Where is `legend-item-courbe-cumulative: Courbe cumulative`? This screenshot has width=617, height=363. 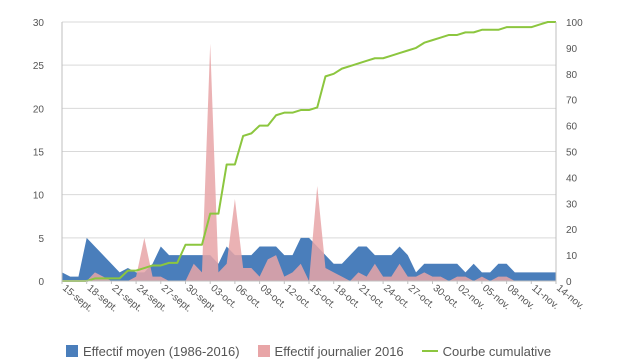 legend-item-courbe-cumulative: Courbe cumulative is located at coordinates (486, 351).